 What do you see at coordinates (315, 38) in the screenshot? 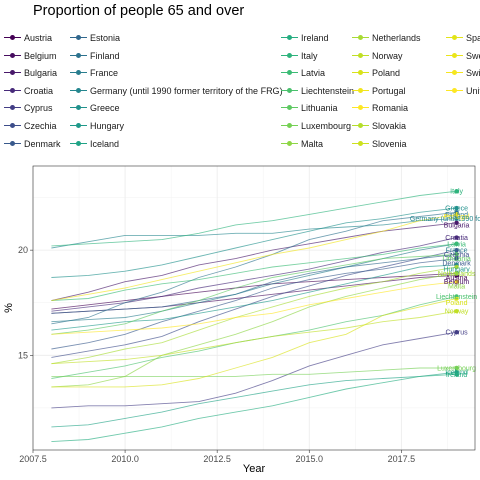
I see `legend-label: Ireland` at bounding box center [315, 38].